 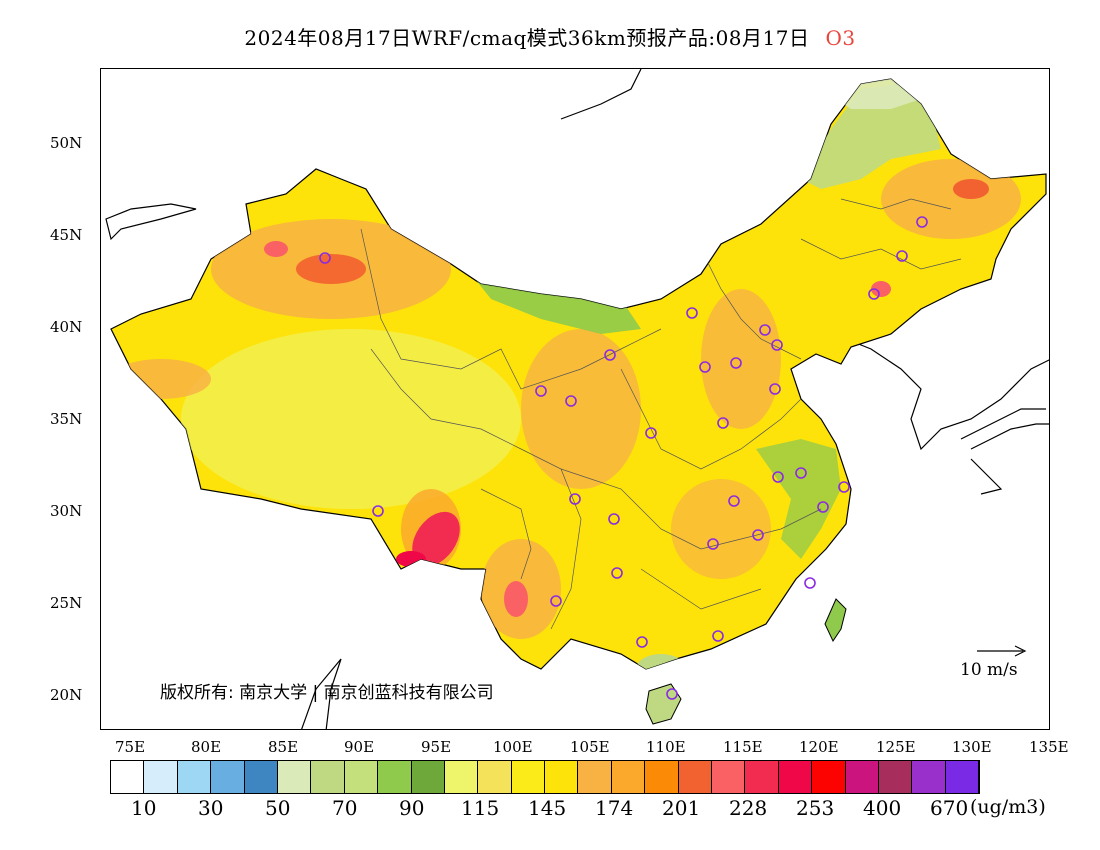 What do you see at coordinates (882, 808) in the screenshot?
I see `scale-label: 400` at bounding box center [882, 808].